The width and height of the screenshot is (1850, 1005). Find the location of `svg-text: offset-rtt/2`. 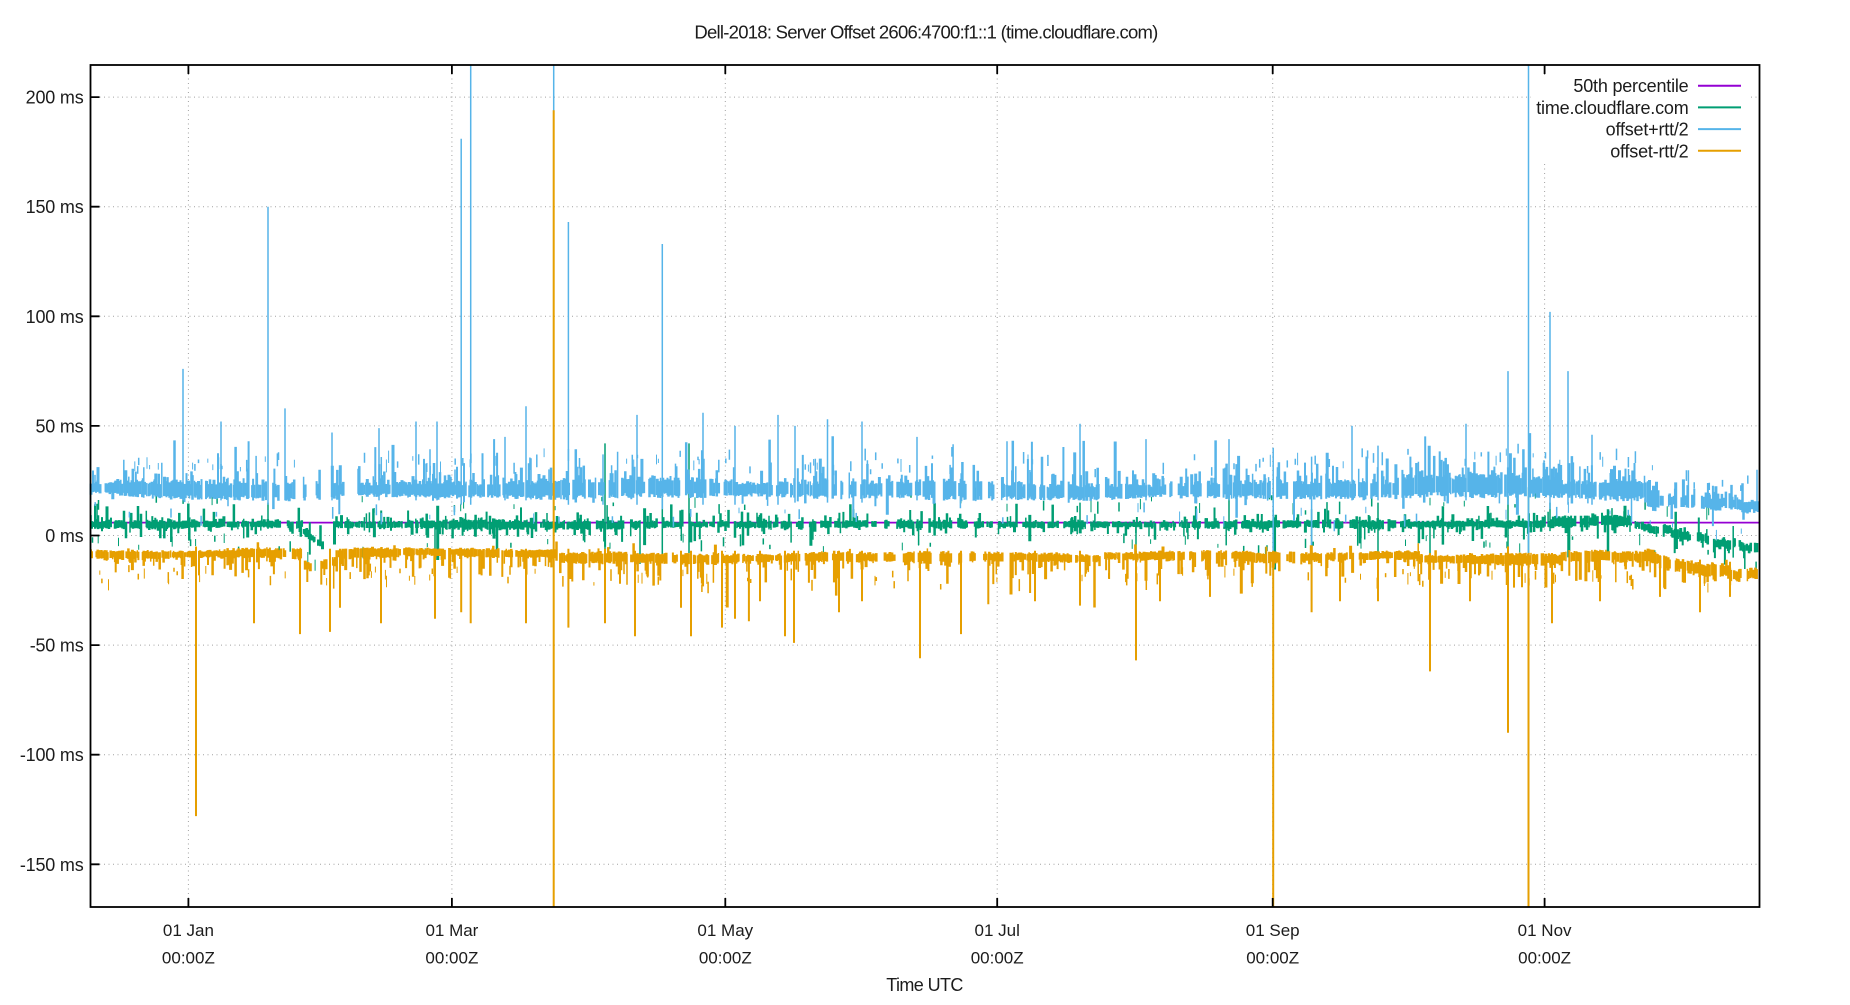

svg-text: offset-rtt/2 is located at coordinates (1649, 151).